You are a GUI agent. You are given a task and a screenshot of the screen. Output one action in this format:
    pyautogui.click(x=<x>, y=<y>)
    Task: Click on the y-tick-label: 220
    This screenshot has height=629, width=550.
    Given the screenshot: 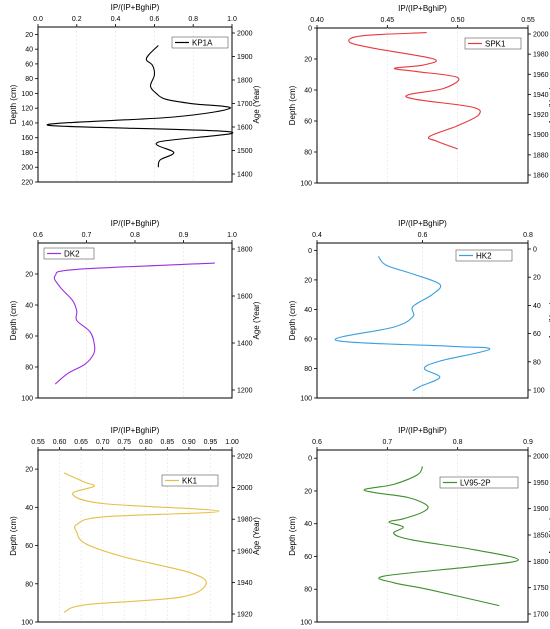 What is the action you would take?
    pyautogui.click(x=27, y=183)
    